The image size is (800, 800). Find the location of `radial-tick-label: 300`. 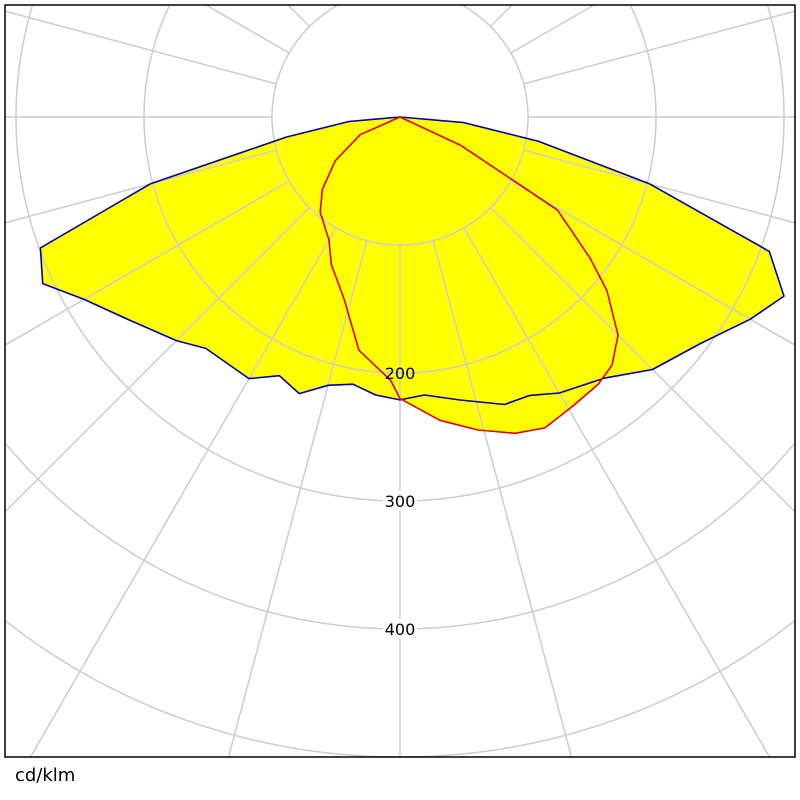

radial-tick-label: 300 is located at coordinates (400, 501).